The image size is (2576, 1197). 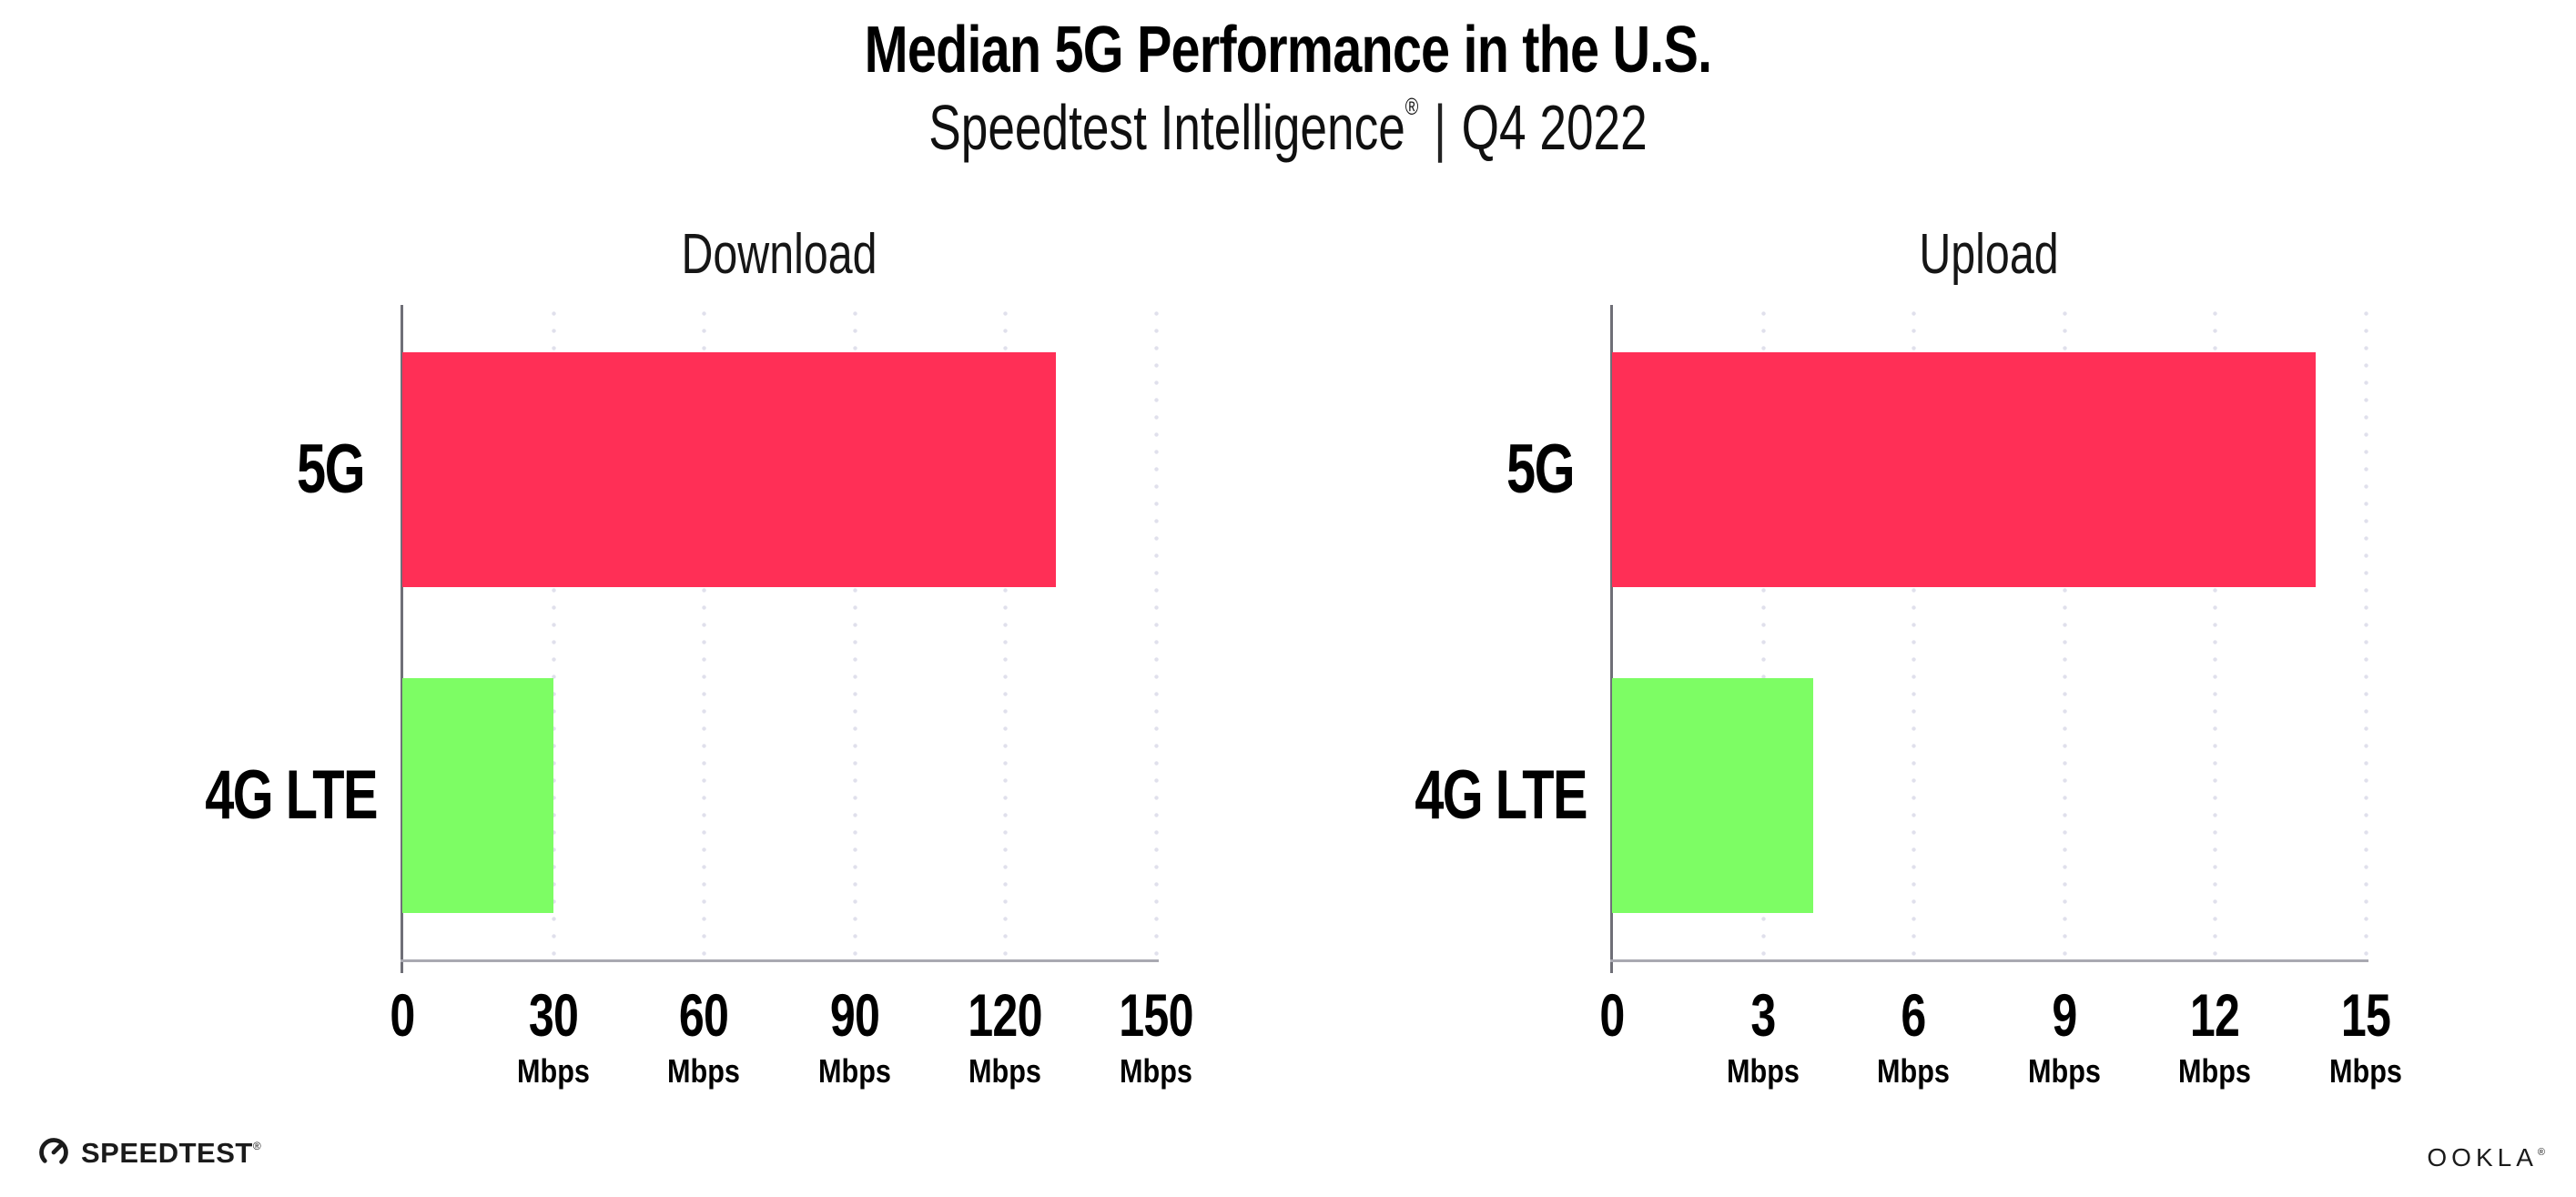 I want to click on ookla-logo: OOKLA®, so click(x=2486, y=1158).